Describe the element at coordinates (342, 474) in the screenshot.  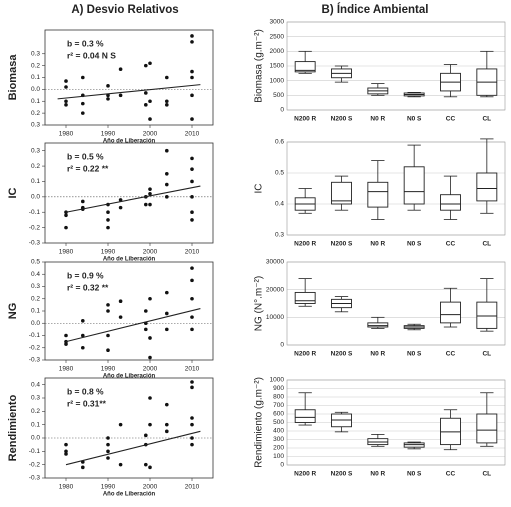
I see `x-tick-label: N200 S` at that location.